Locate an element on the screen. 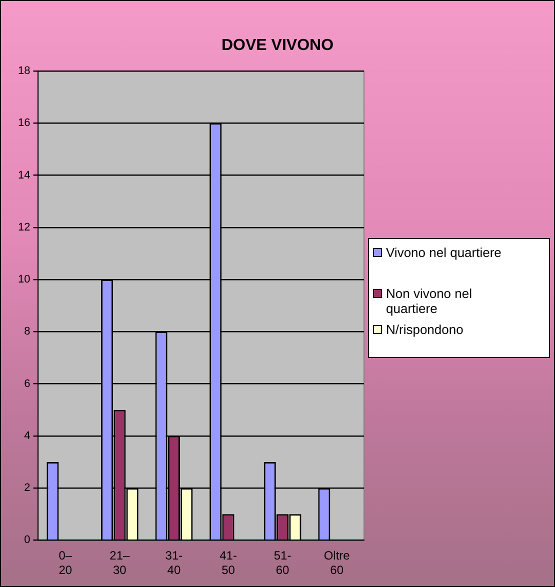 This screenshot has width=555, height=587. legend-label: N/rispondono is located at coordinates (425, 329).